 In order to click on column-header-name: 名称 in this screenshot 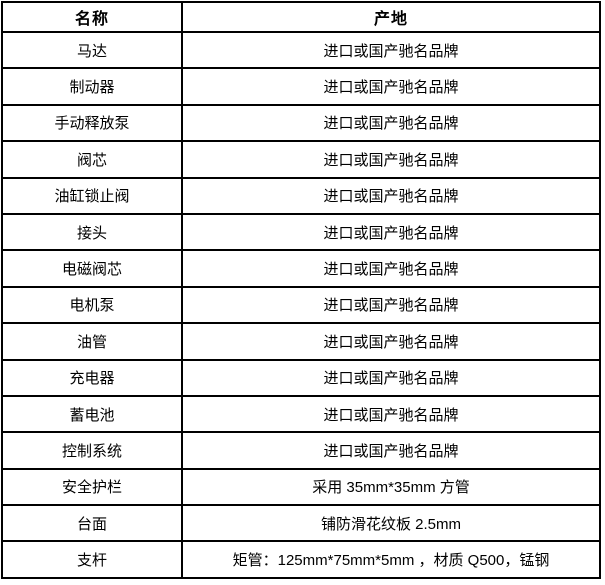, I will do `click(92, 17)`.